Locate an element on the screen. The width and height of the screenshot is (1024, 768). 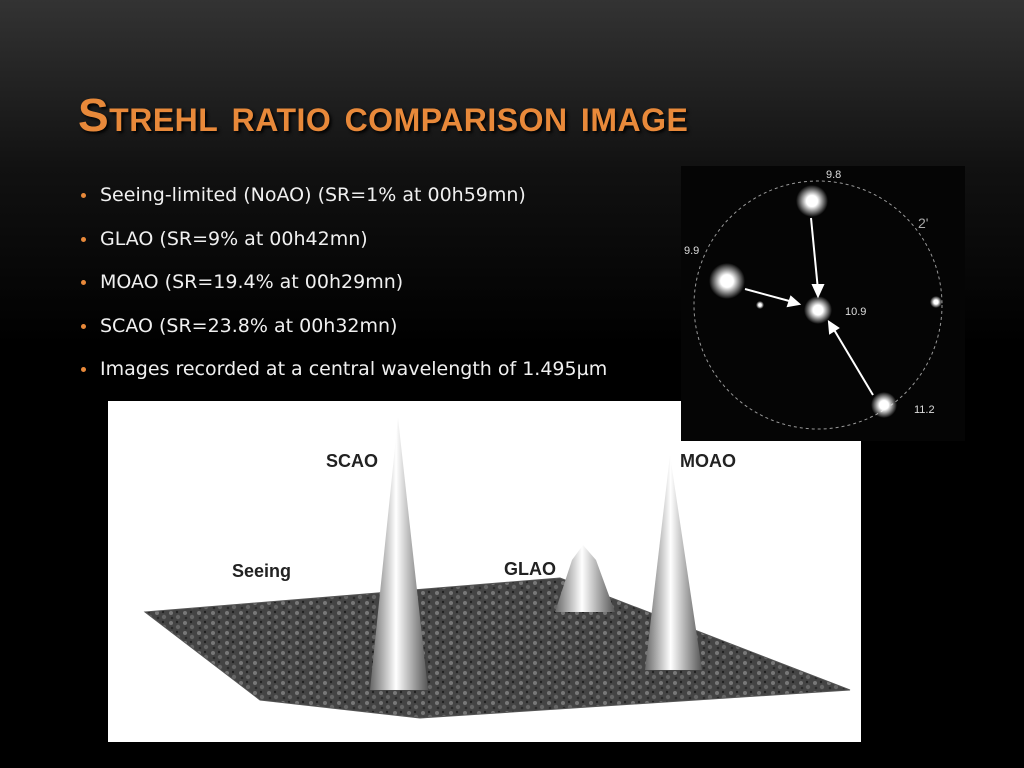
magnitude-label: 11.2 is located at coordinates (924, 410).